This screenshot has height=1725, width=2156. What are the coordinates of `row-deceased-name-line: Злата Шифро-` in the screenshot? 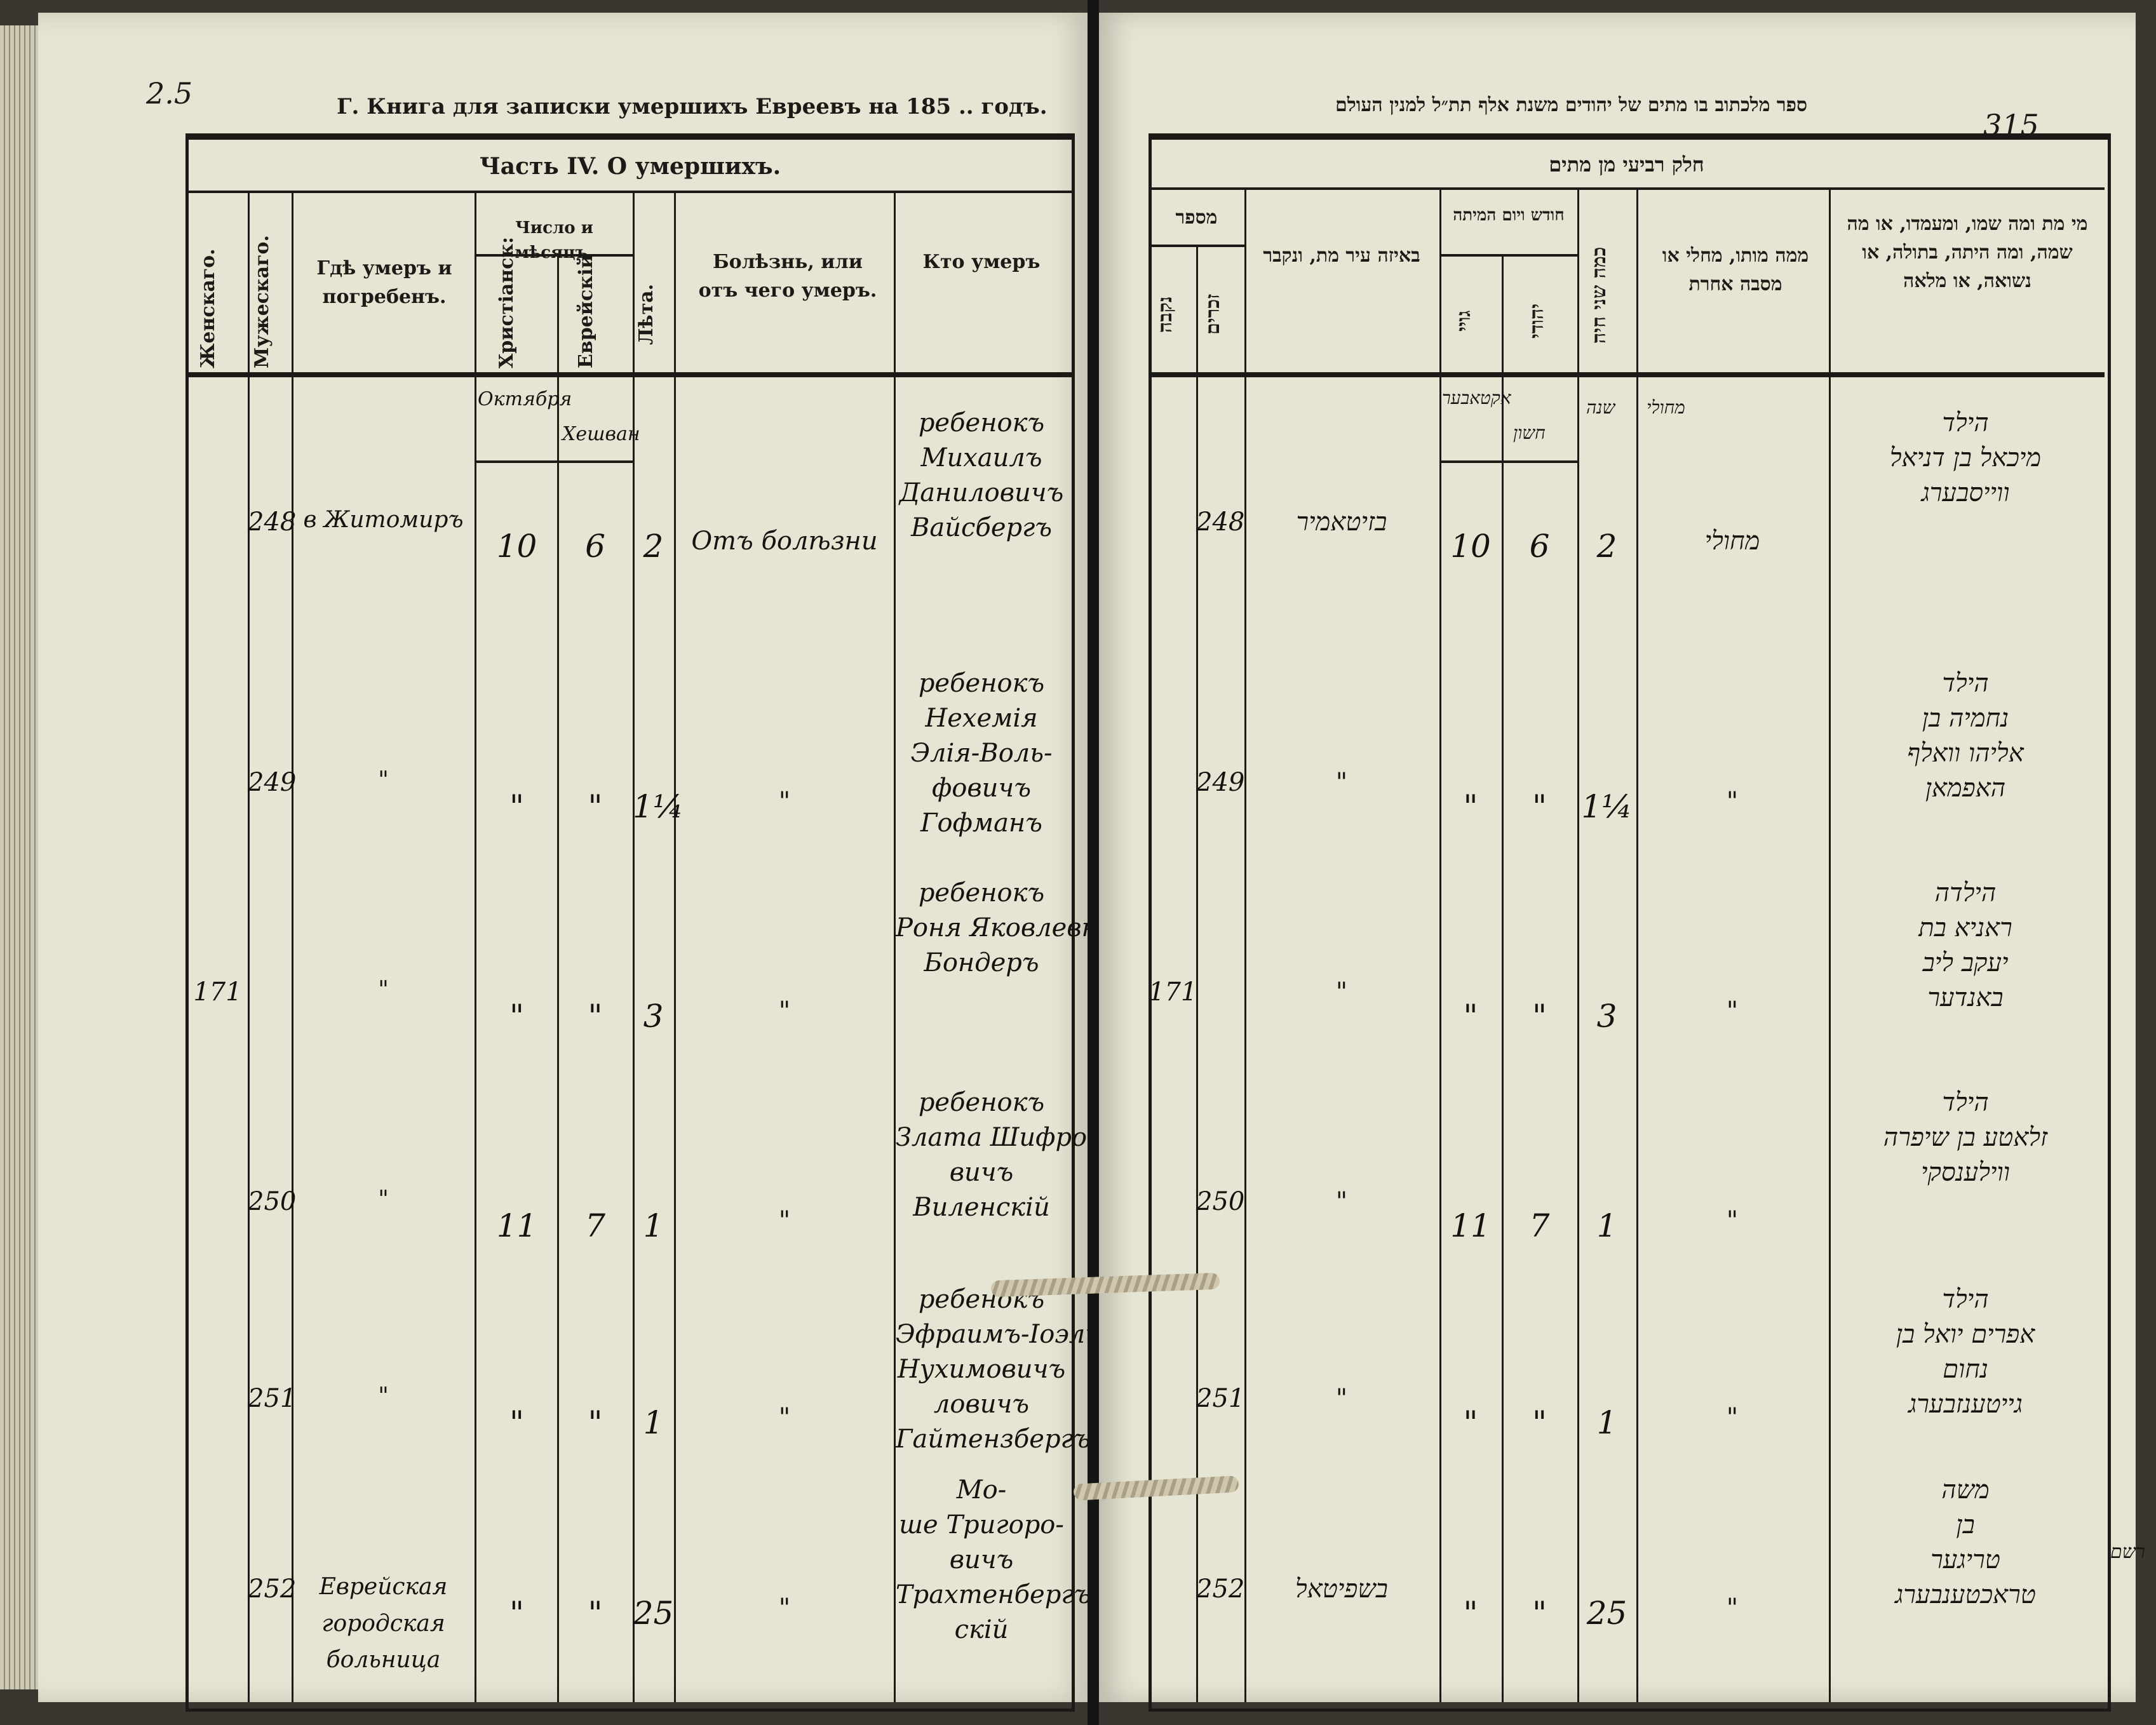 It's located at (996, 1137).